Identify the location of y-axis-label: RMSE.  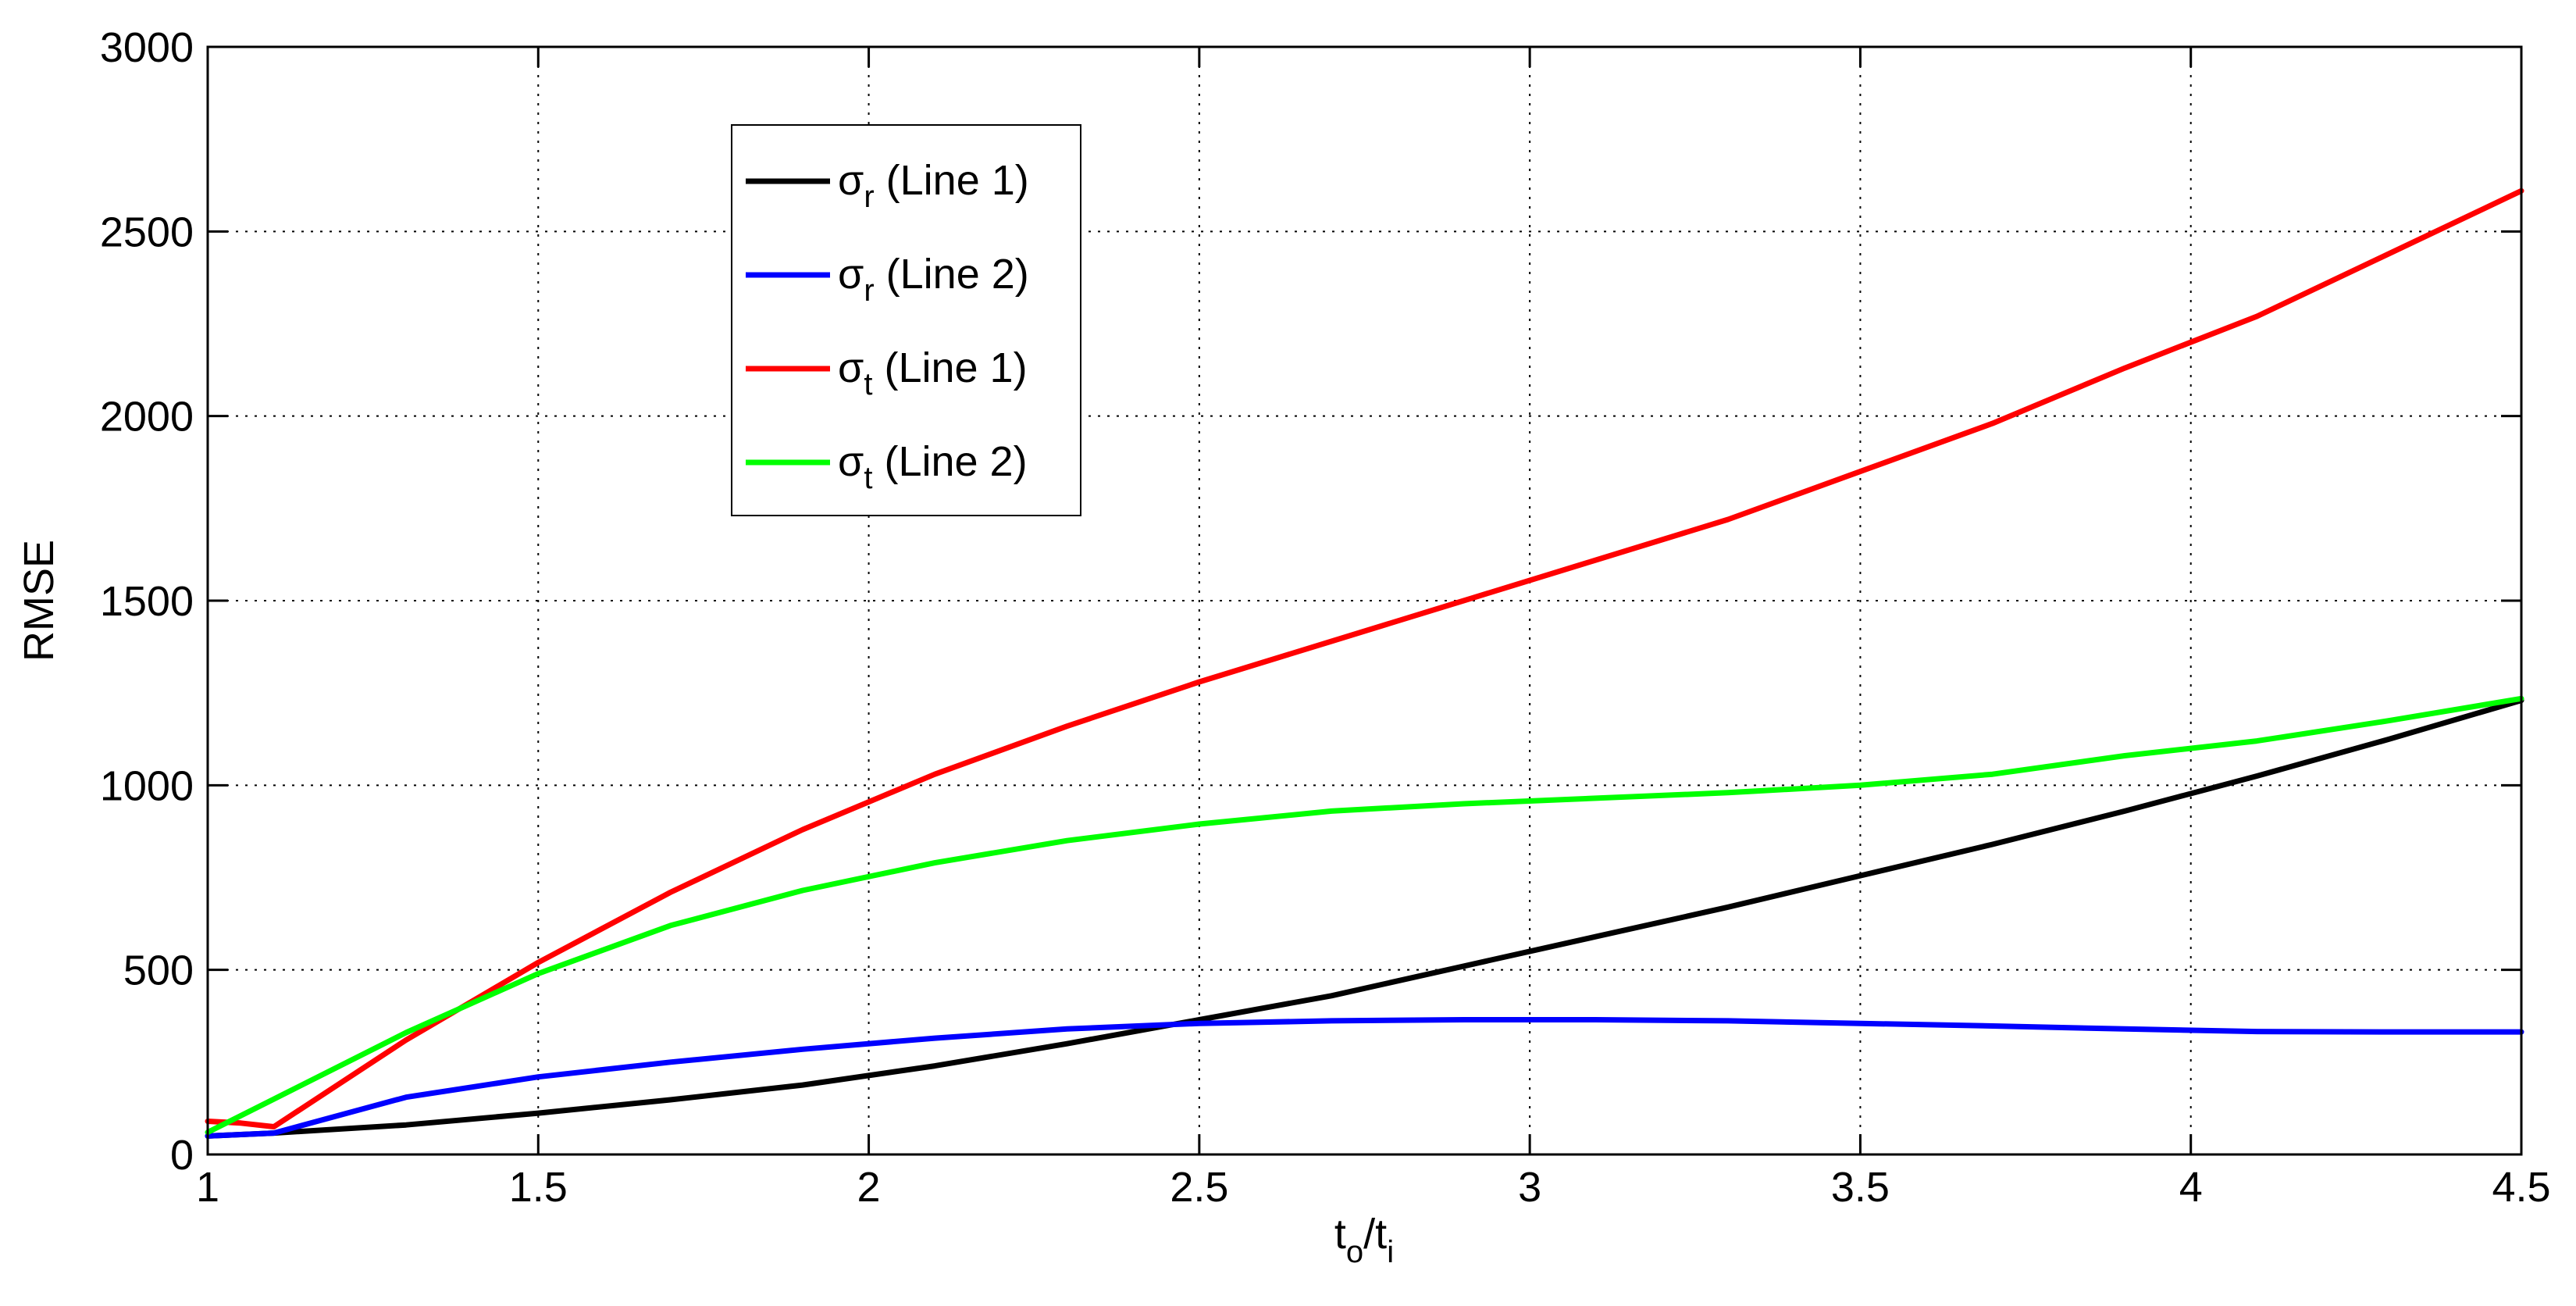
(39, 601).